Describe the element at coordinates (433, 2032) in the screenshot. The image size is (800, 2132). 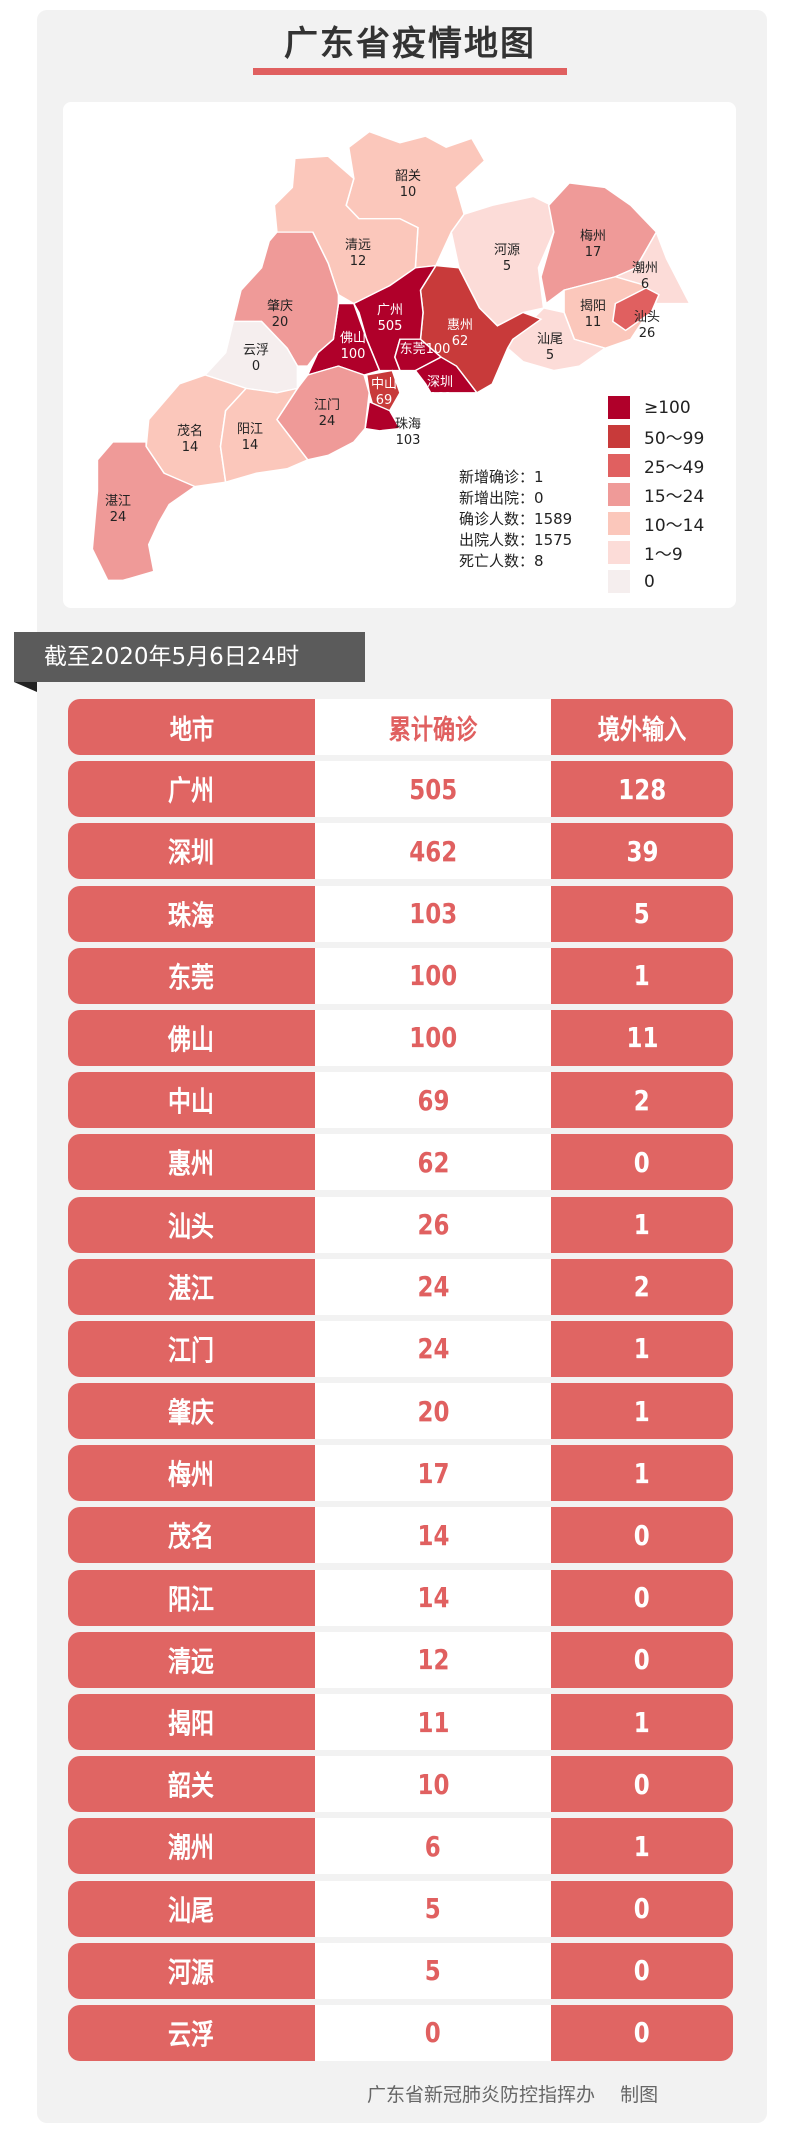
I see `total-cell: 0` at that location.